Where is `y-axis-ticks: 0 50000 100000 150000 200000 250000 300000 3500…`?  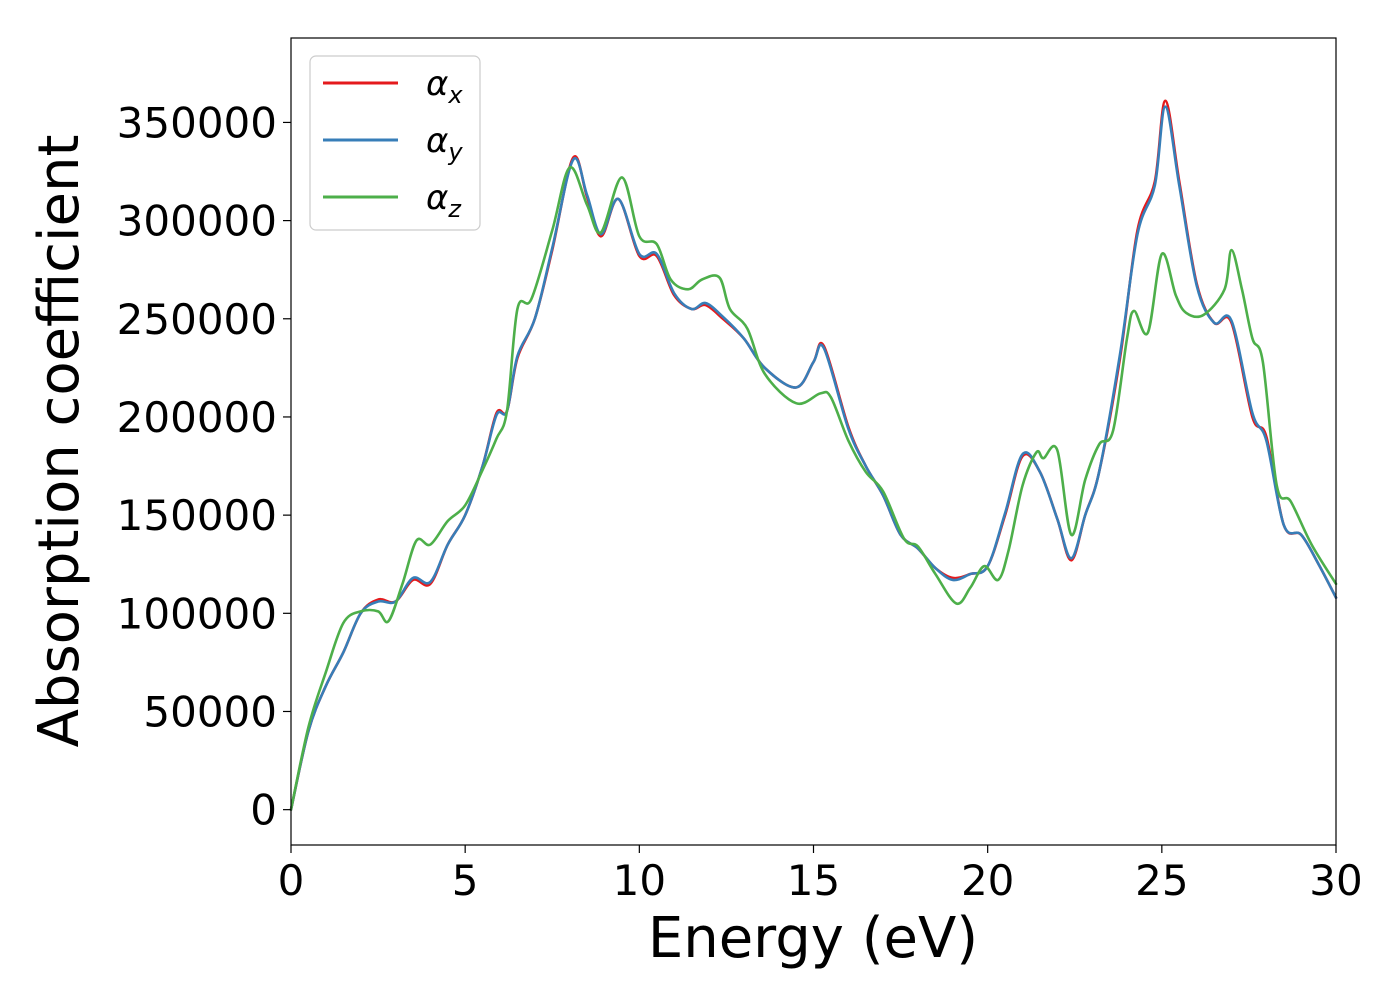 y-axis-ticks: 0 50000 100000 150000 200000 250000 300000 3500… is located at coordinates (204, 466).